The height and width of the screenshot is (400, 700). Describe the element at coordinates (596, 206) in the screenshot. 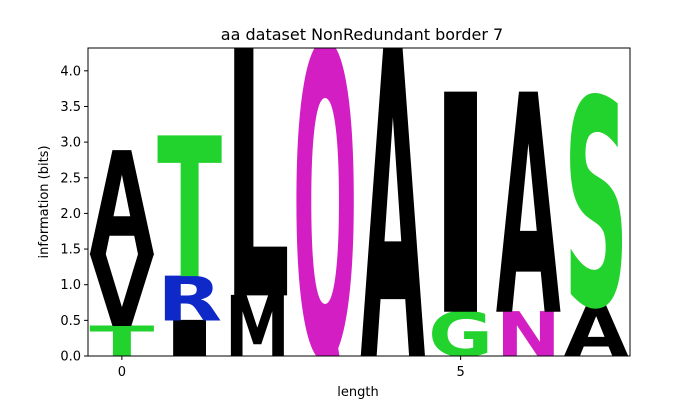

I see `logo-letter-s: S` at that location.